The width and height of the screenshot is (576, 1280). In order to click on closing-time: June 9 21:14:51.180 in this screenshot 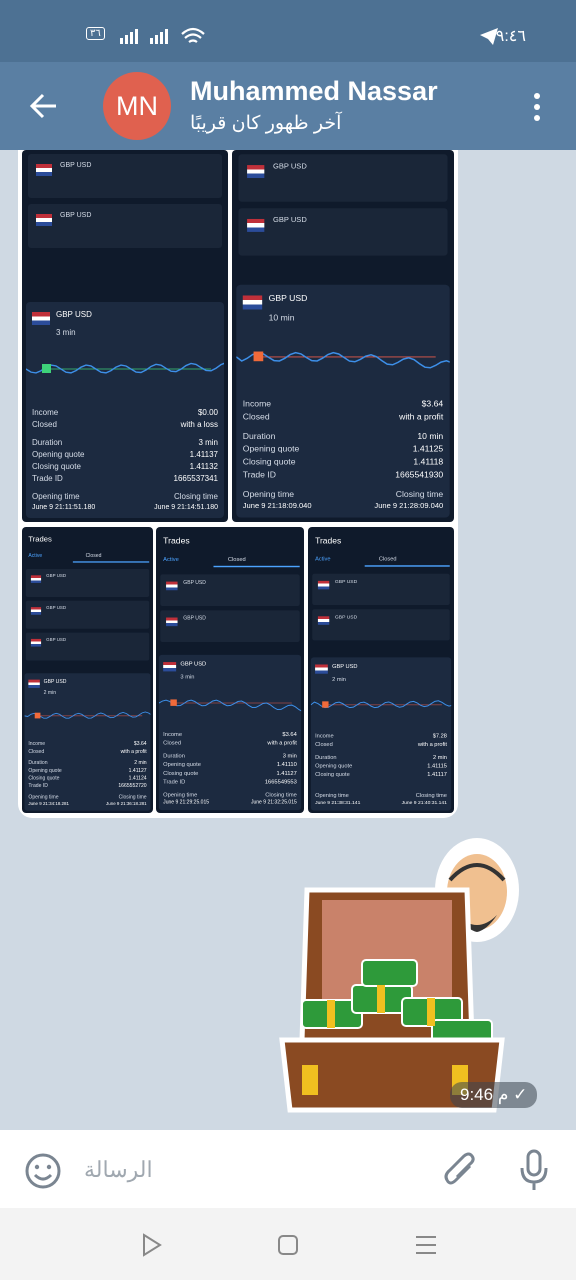, I will do `click(186, 507)`.